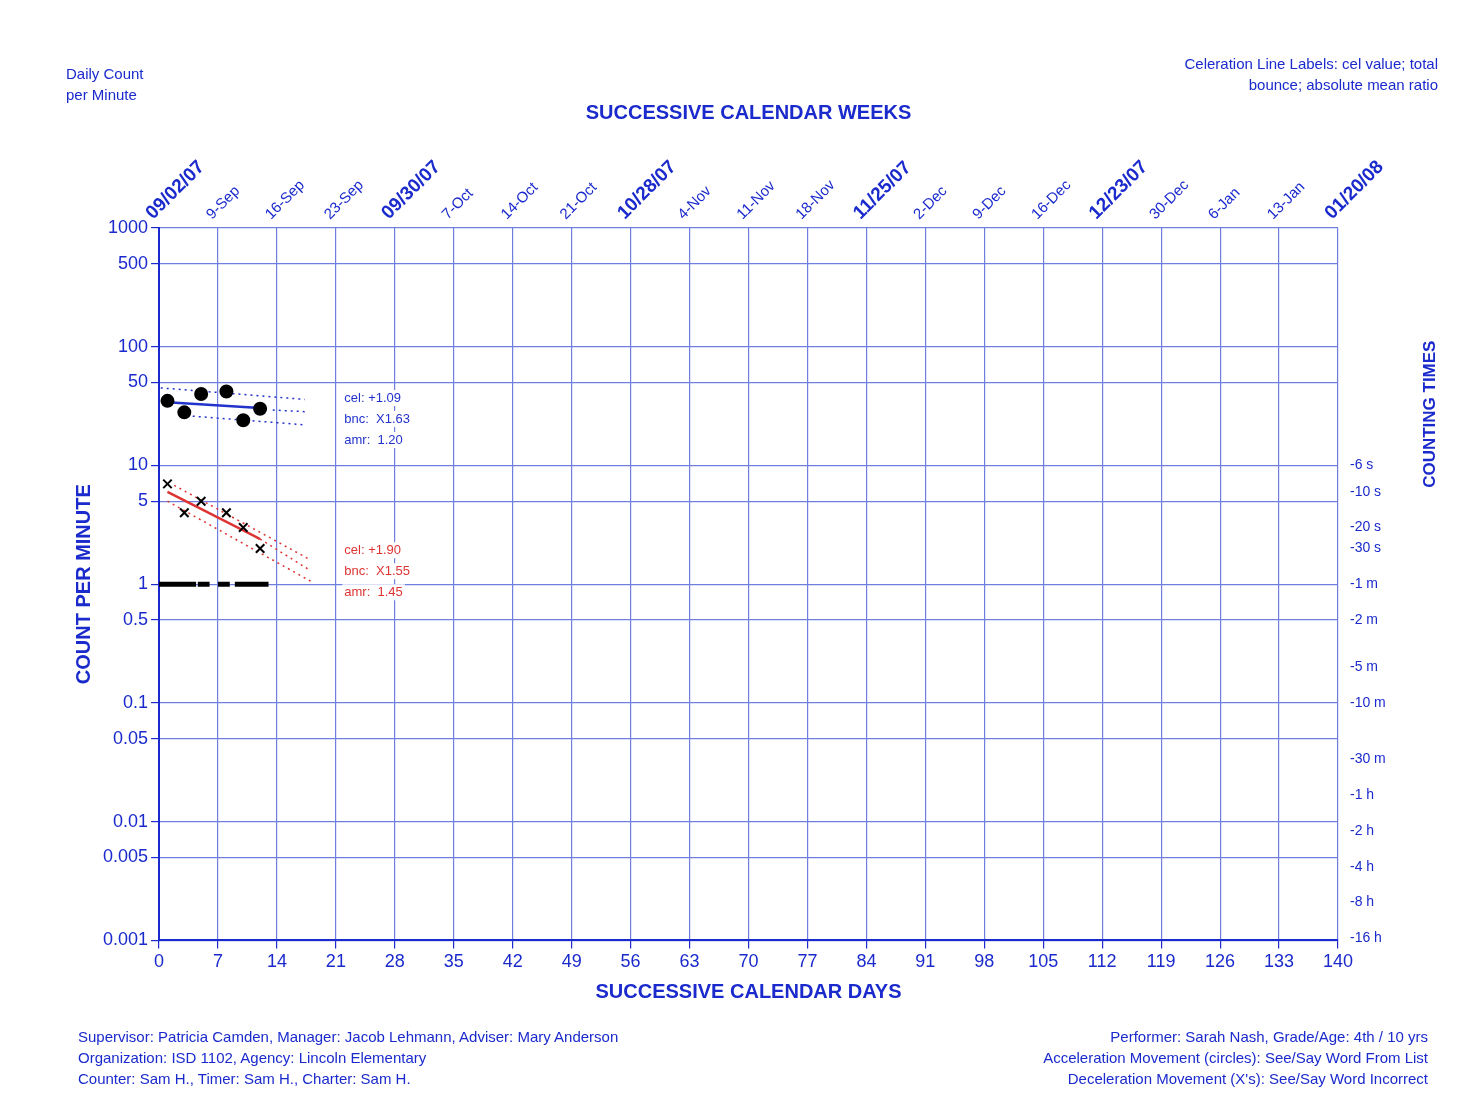 This screenshot has width=1477, height=1104. I want to click on x-tick-label: 119, so click(1161, 961).